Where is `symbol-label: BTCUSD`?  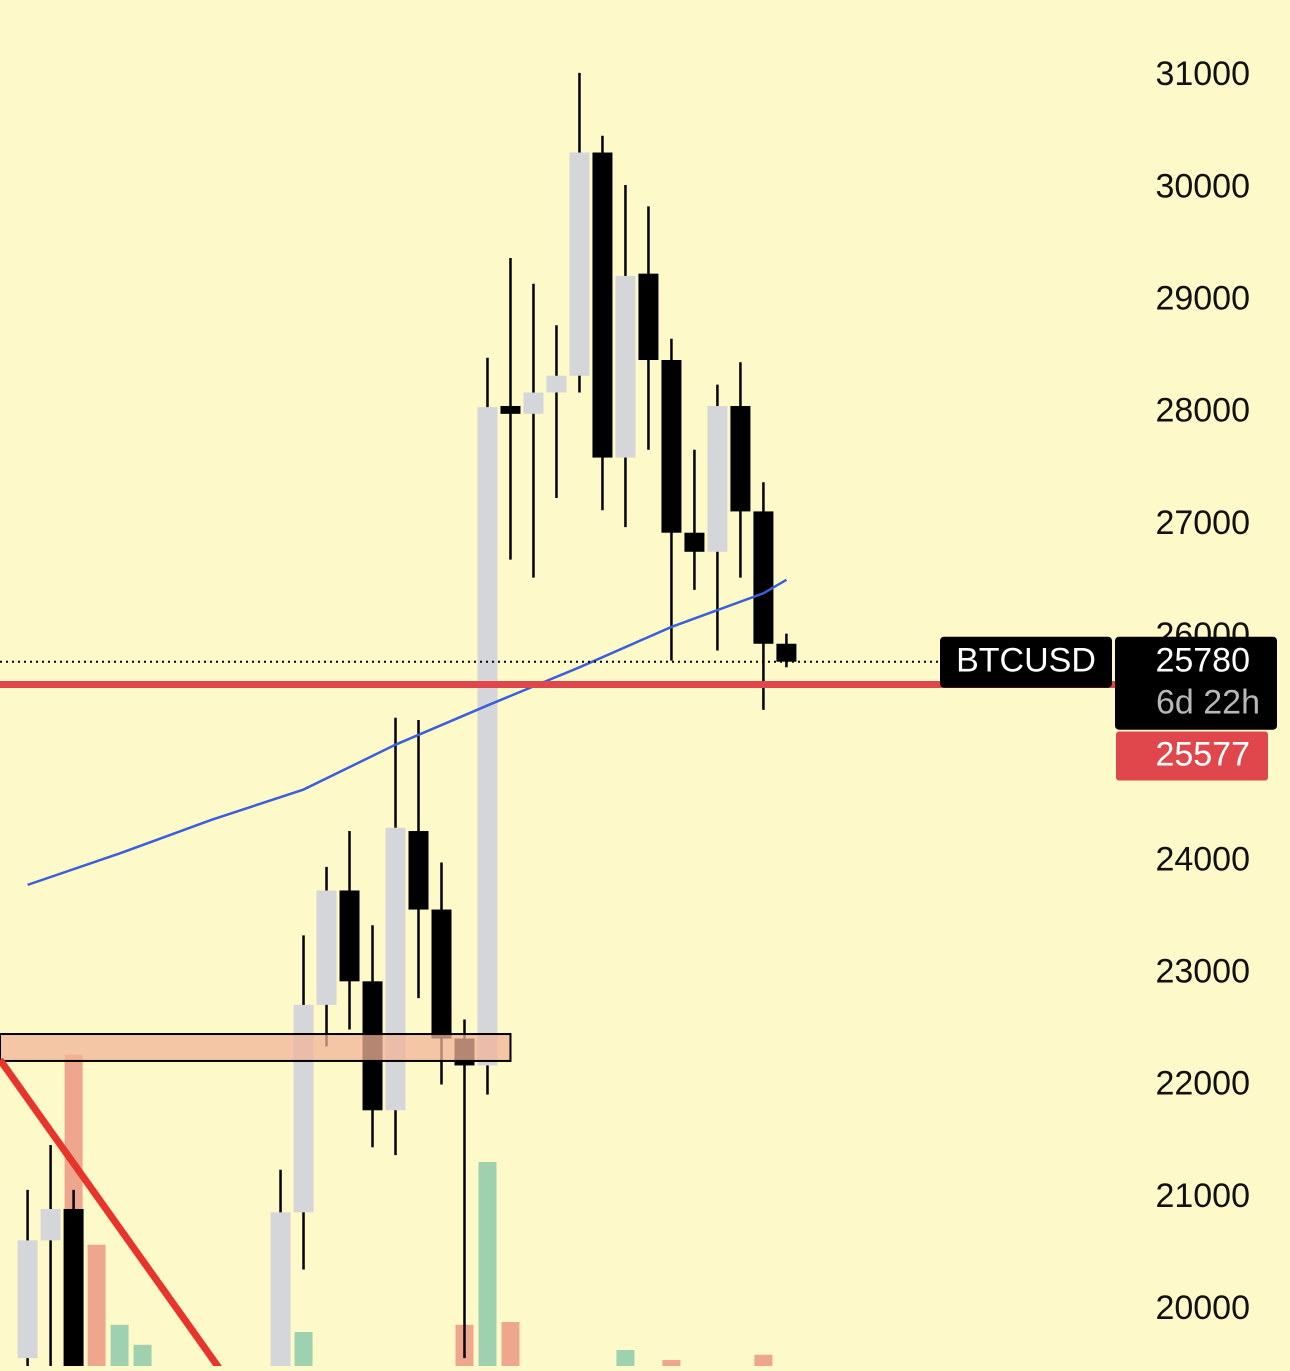
symbol-label: BTCUSD is located at coordinates (1026, 661).